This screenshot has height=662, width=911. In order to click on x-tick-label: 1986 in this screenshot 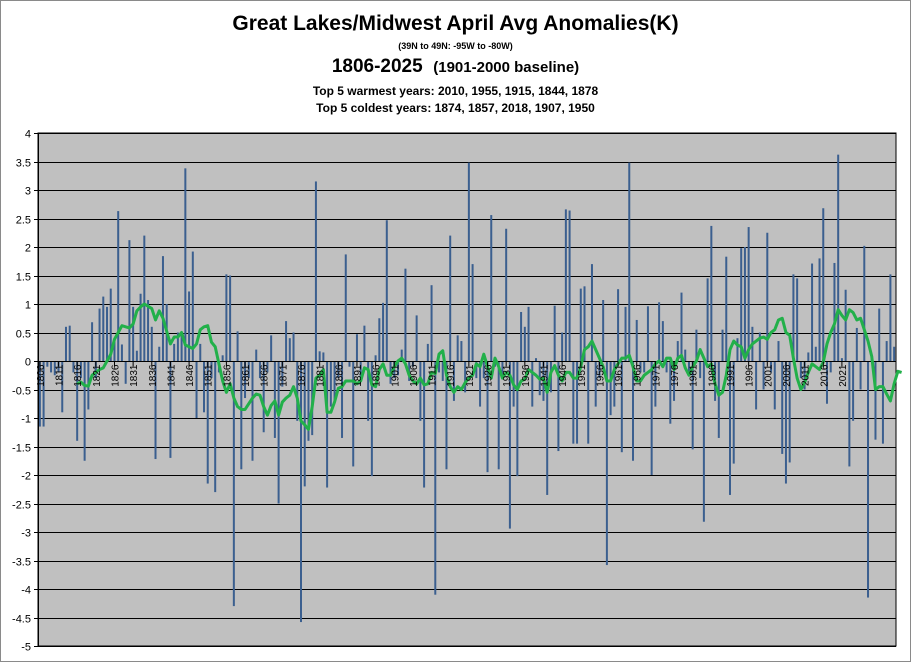, I will do `click(712, 375)`.